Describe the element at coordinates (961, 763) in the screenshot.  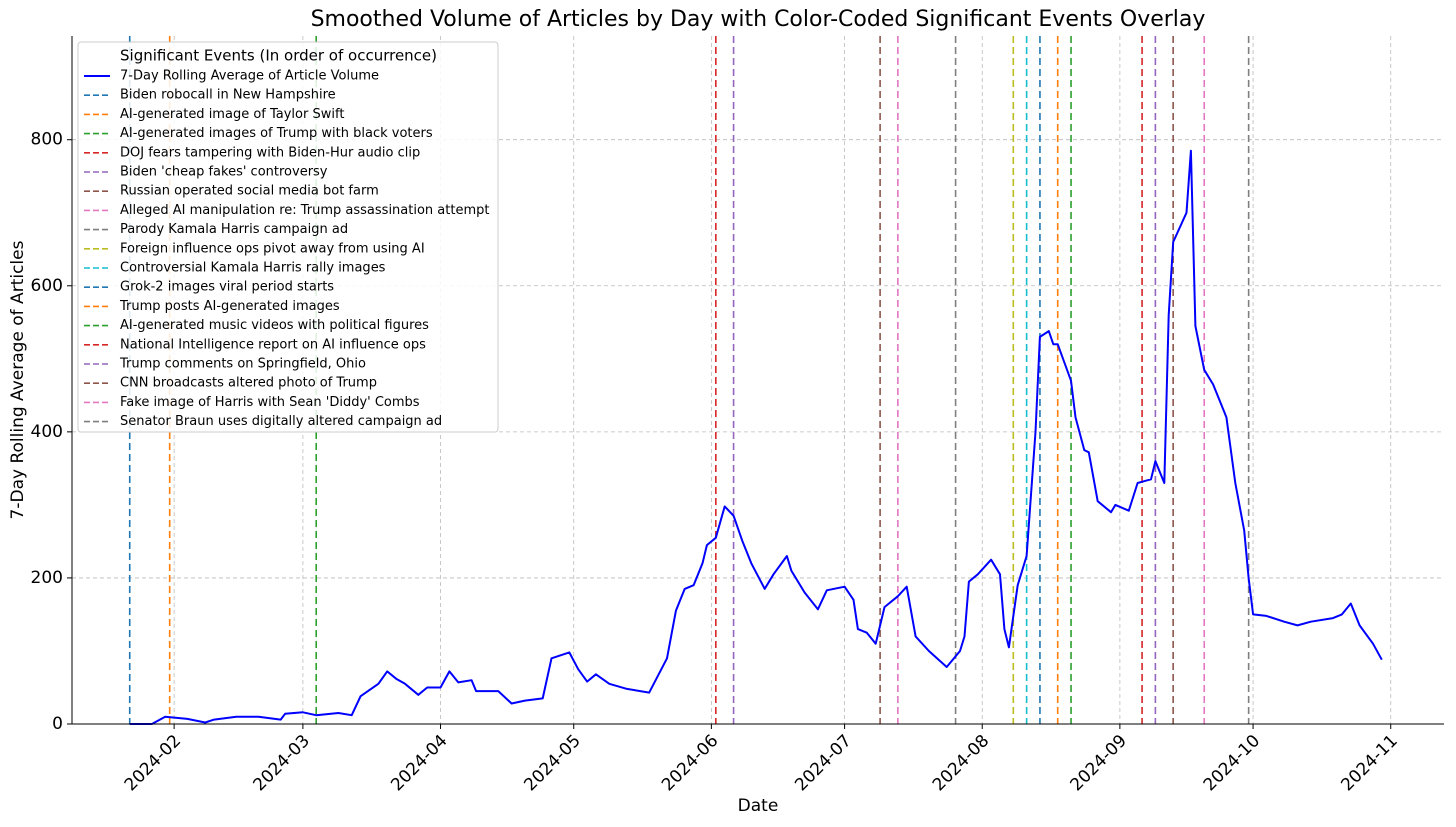
I see `x-tick-label: 2024-08` at that location.